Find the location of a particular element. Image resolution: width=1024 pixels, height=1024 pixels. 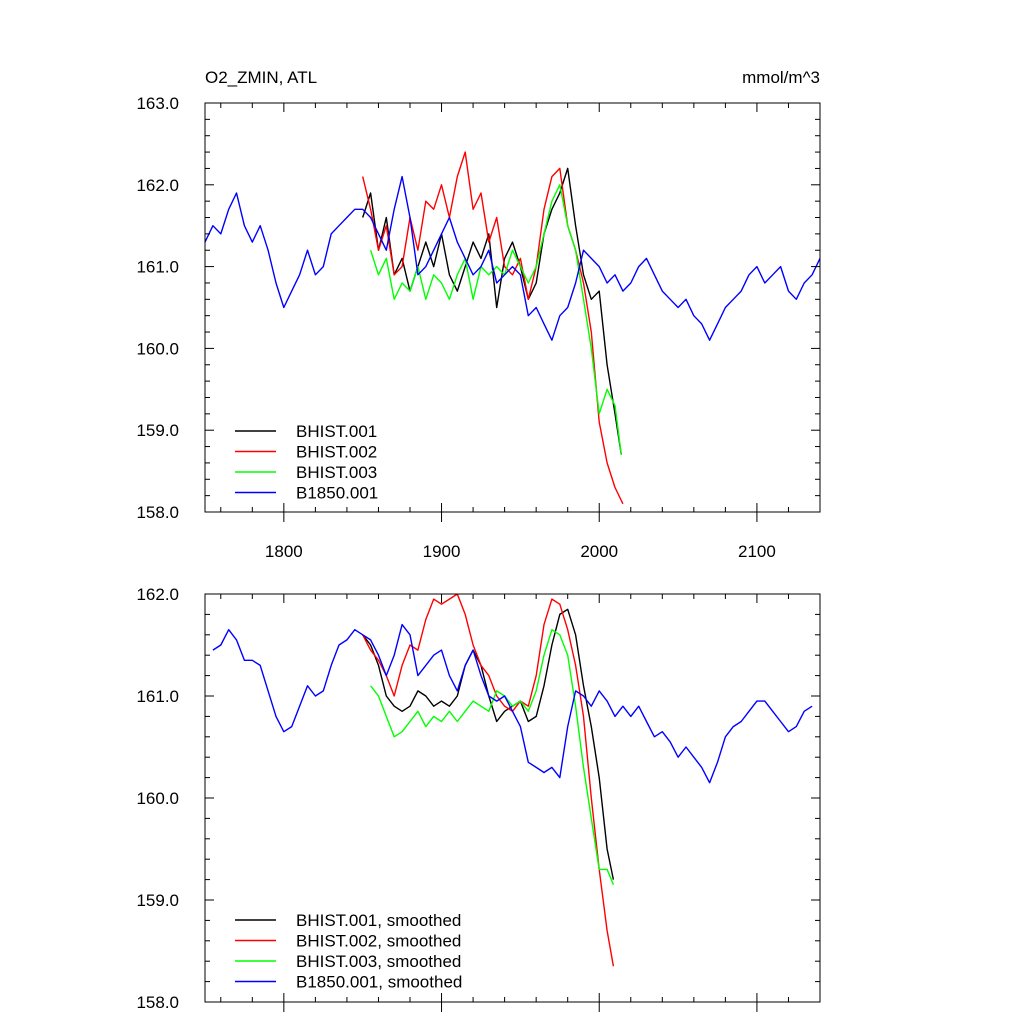

legend-label: BHIST.001, smoothed is located at coordinates (378, 920).